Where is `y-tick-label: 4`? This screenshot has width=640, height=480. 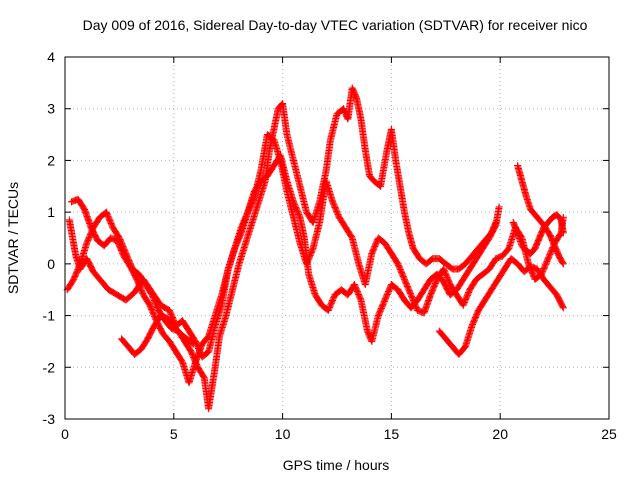
y-tick-label: 4 is located at coordinates (51, 57).